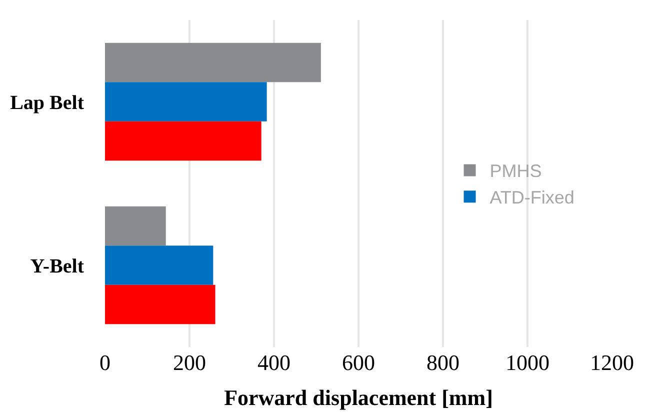  Describe the element at coordinates (532, 198) in the screenshot. I see `legend-label: ATD-Fixed` at that location.